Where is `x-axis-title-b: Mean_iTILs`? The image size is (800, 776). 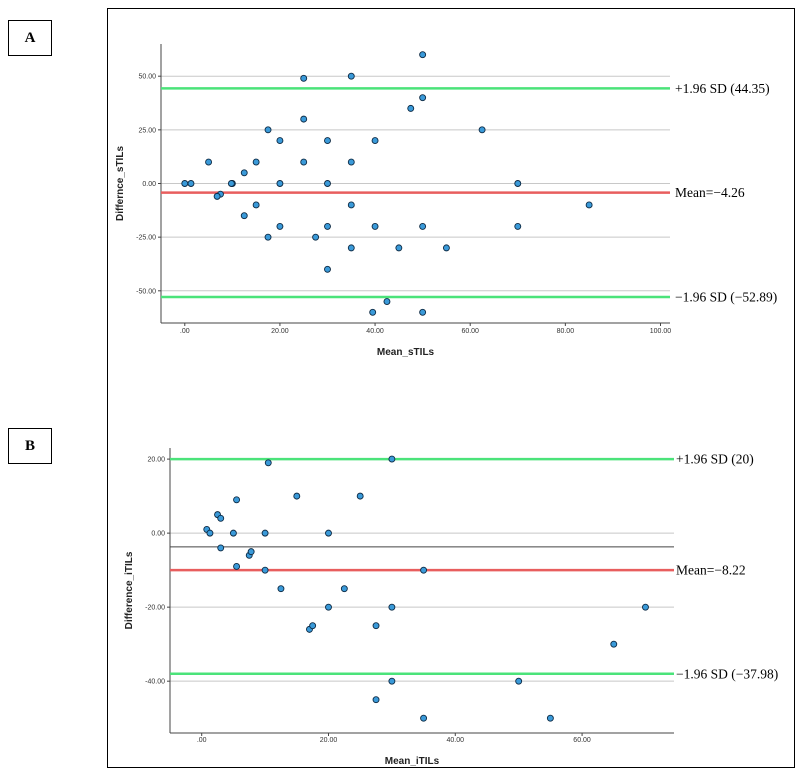 x-axis-title-b: Mean_iTILs is located at coordinates (412, 761).